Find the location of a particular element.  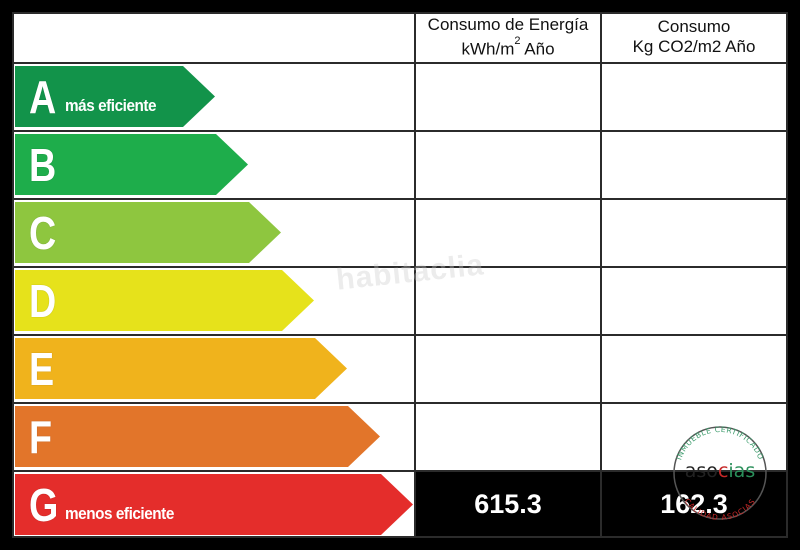

energy-value: 615.3 is located at coordinates (508, 503).